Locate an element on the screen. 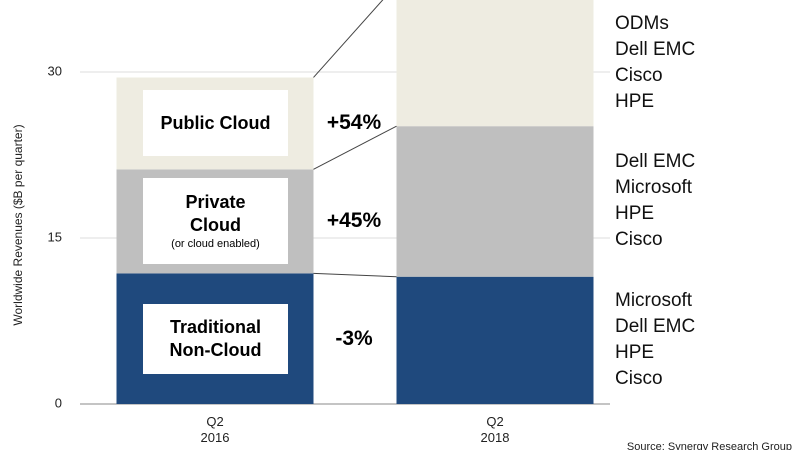 The height and width of the screenshot is (450, 800). x-tick-label: Q2 2016 is located at coordinates (215, 429).